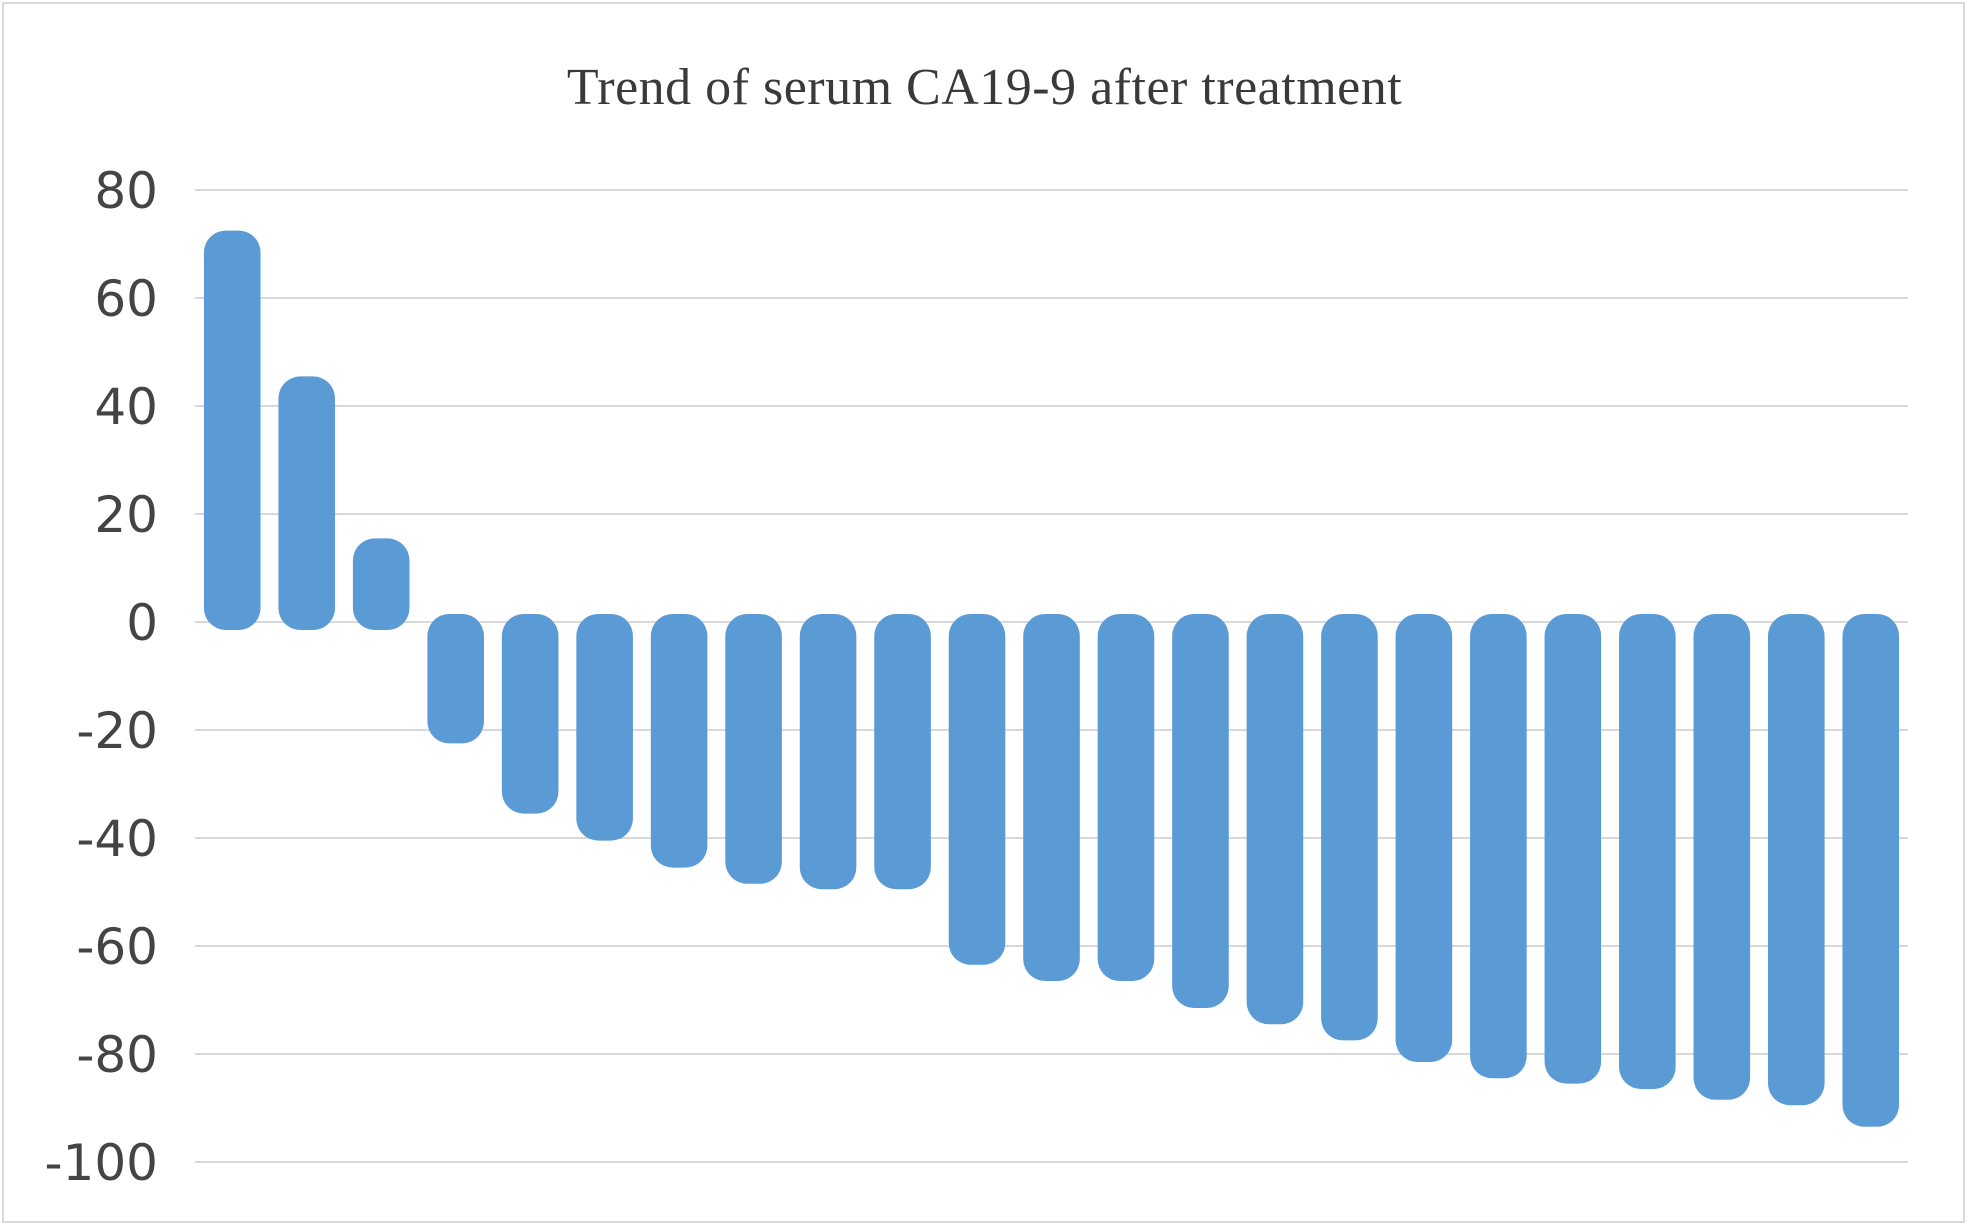 The width and height of the screenshot is (1969, 1227). Describe the element at coordinates (117, 1055) in the screenshot. I see `y-tick-label: -80` at that location.